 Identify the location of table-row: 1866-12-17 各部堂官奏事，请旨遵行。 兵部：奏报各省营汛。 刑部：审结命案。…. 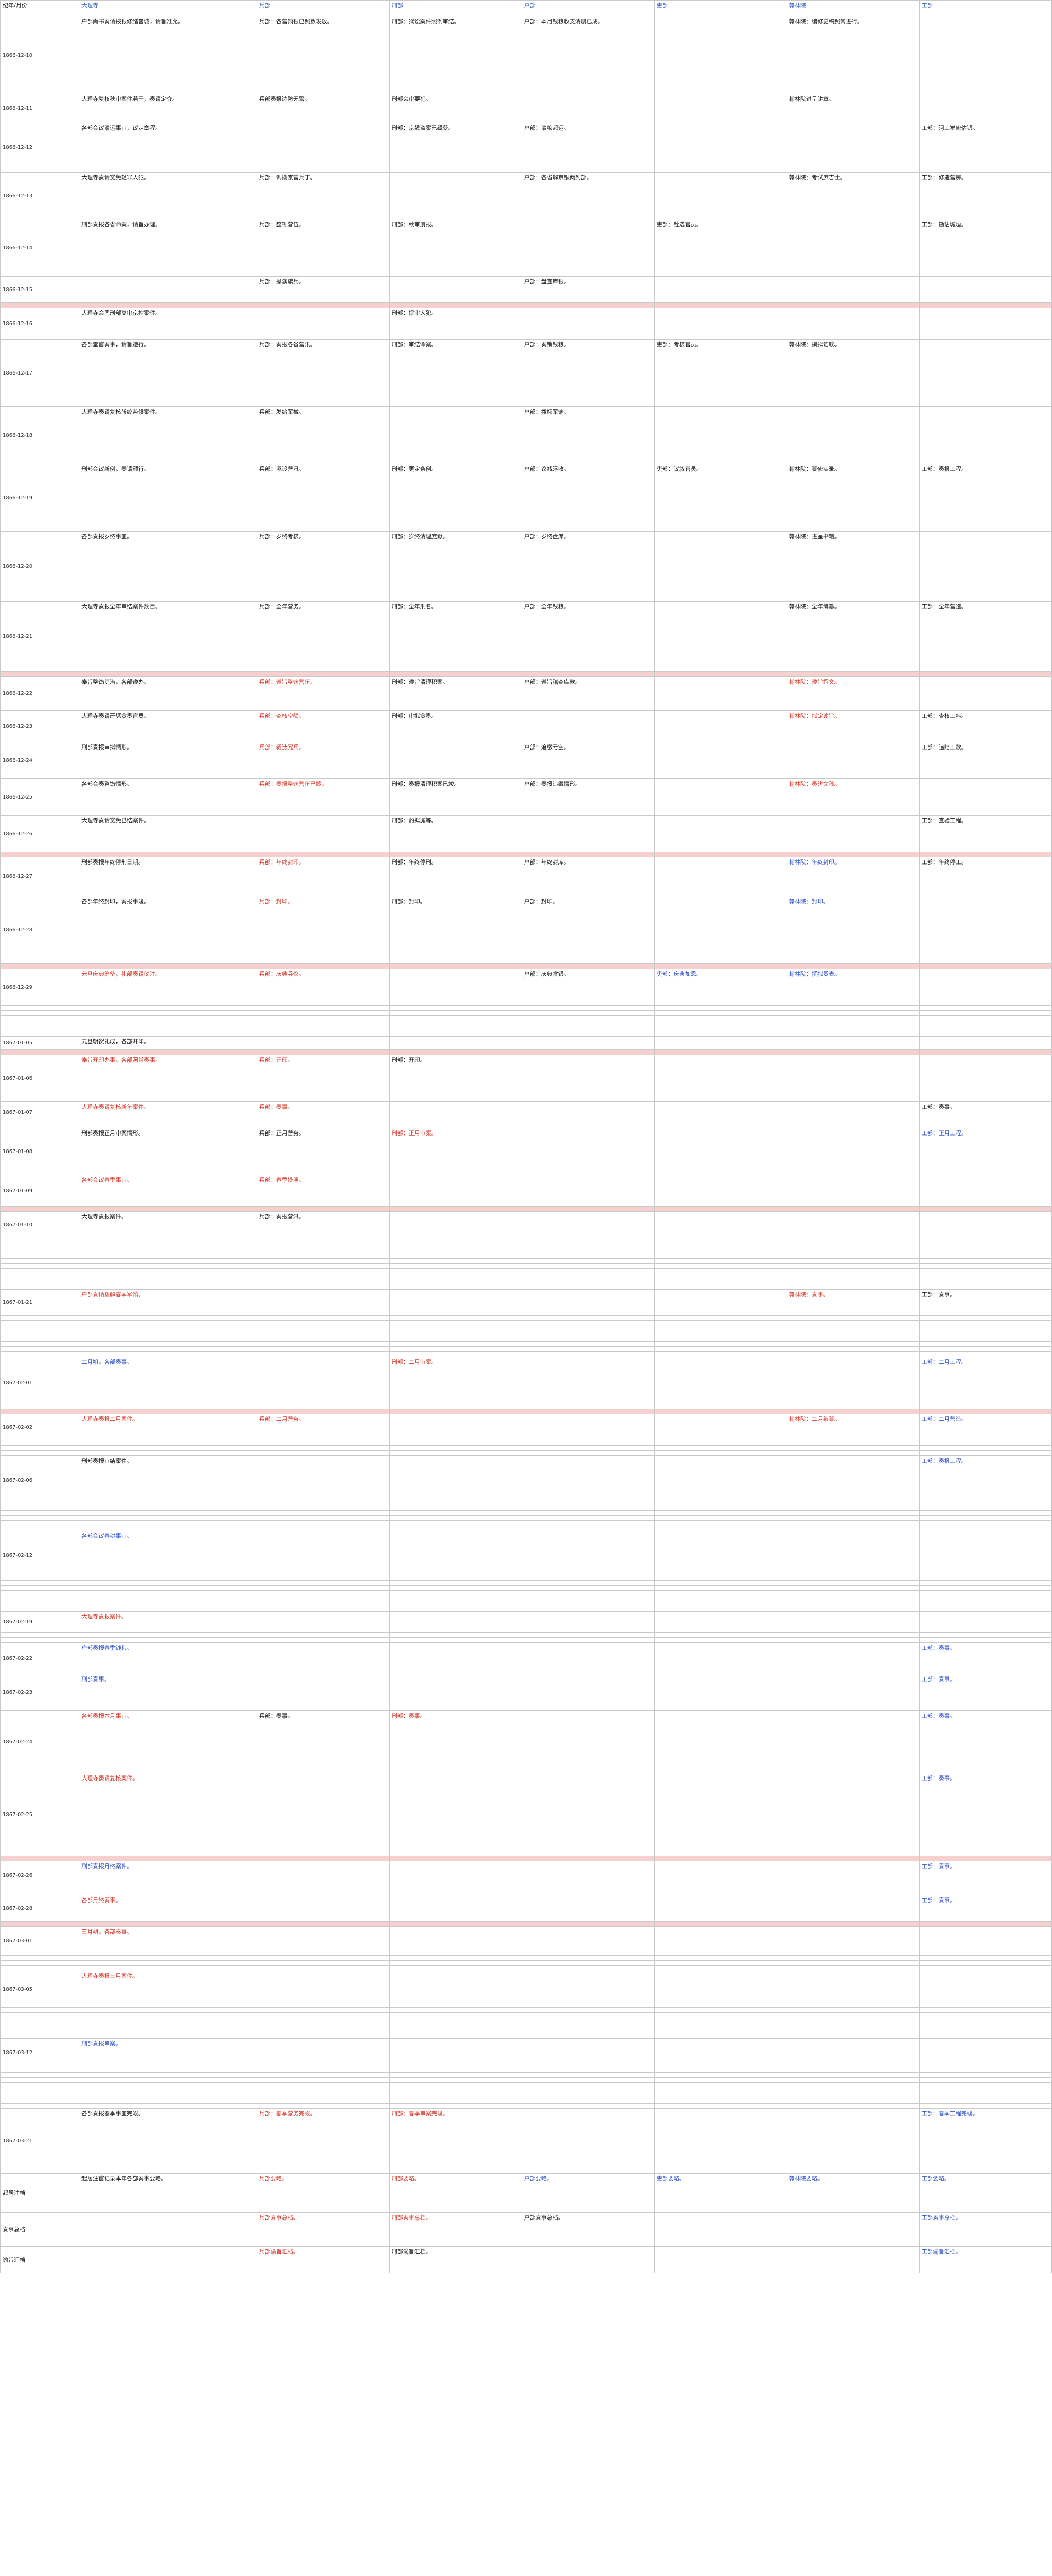
(526, 373).